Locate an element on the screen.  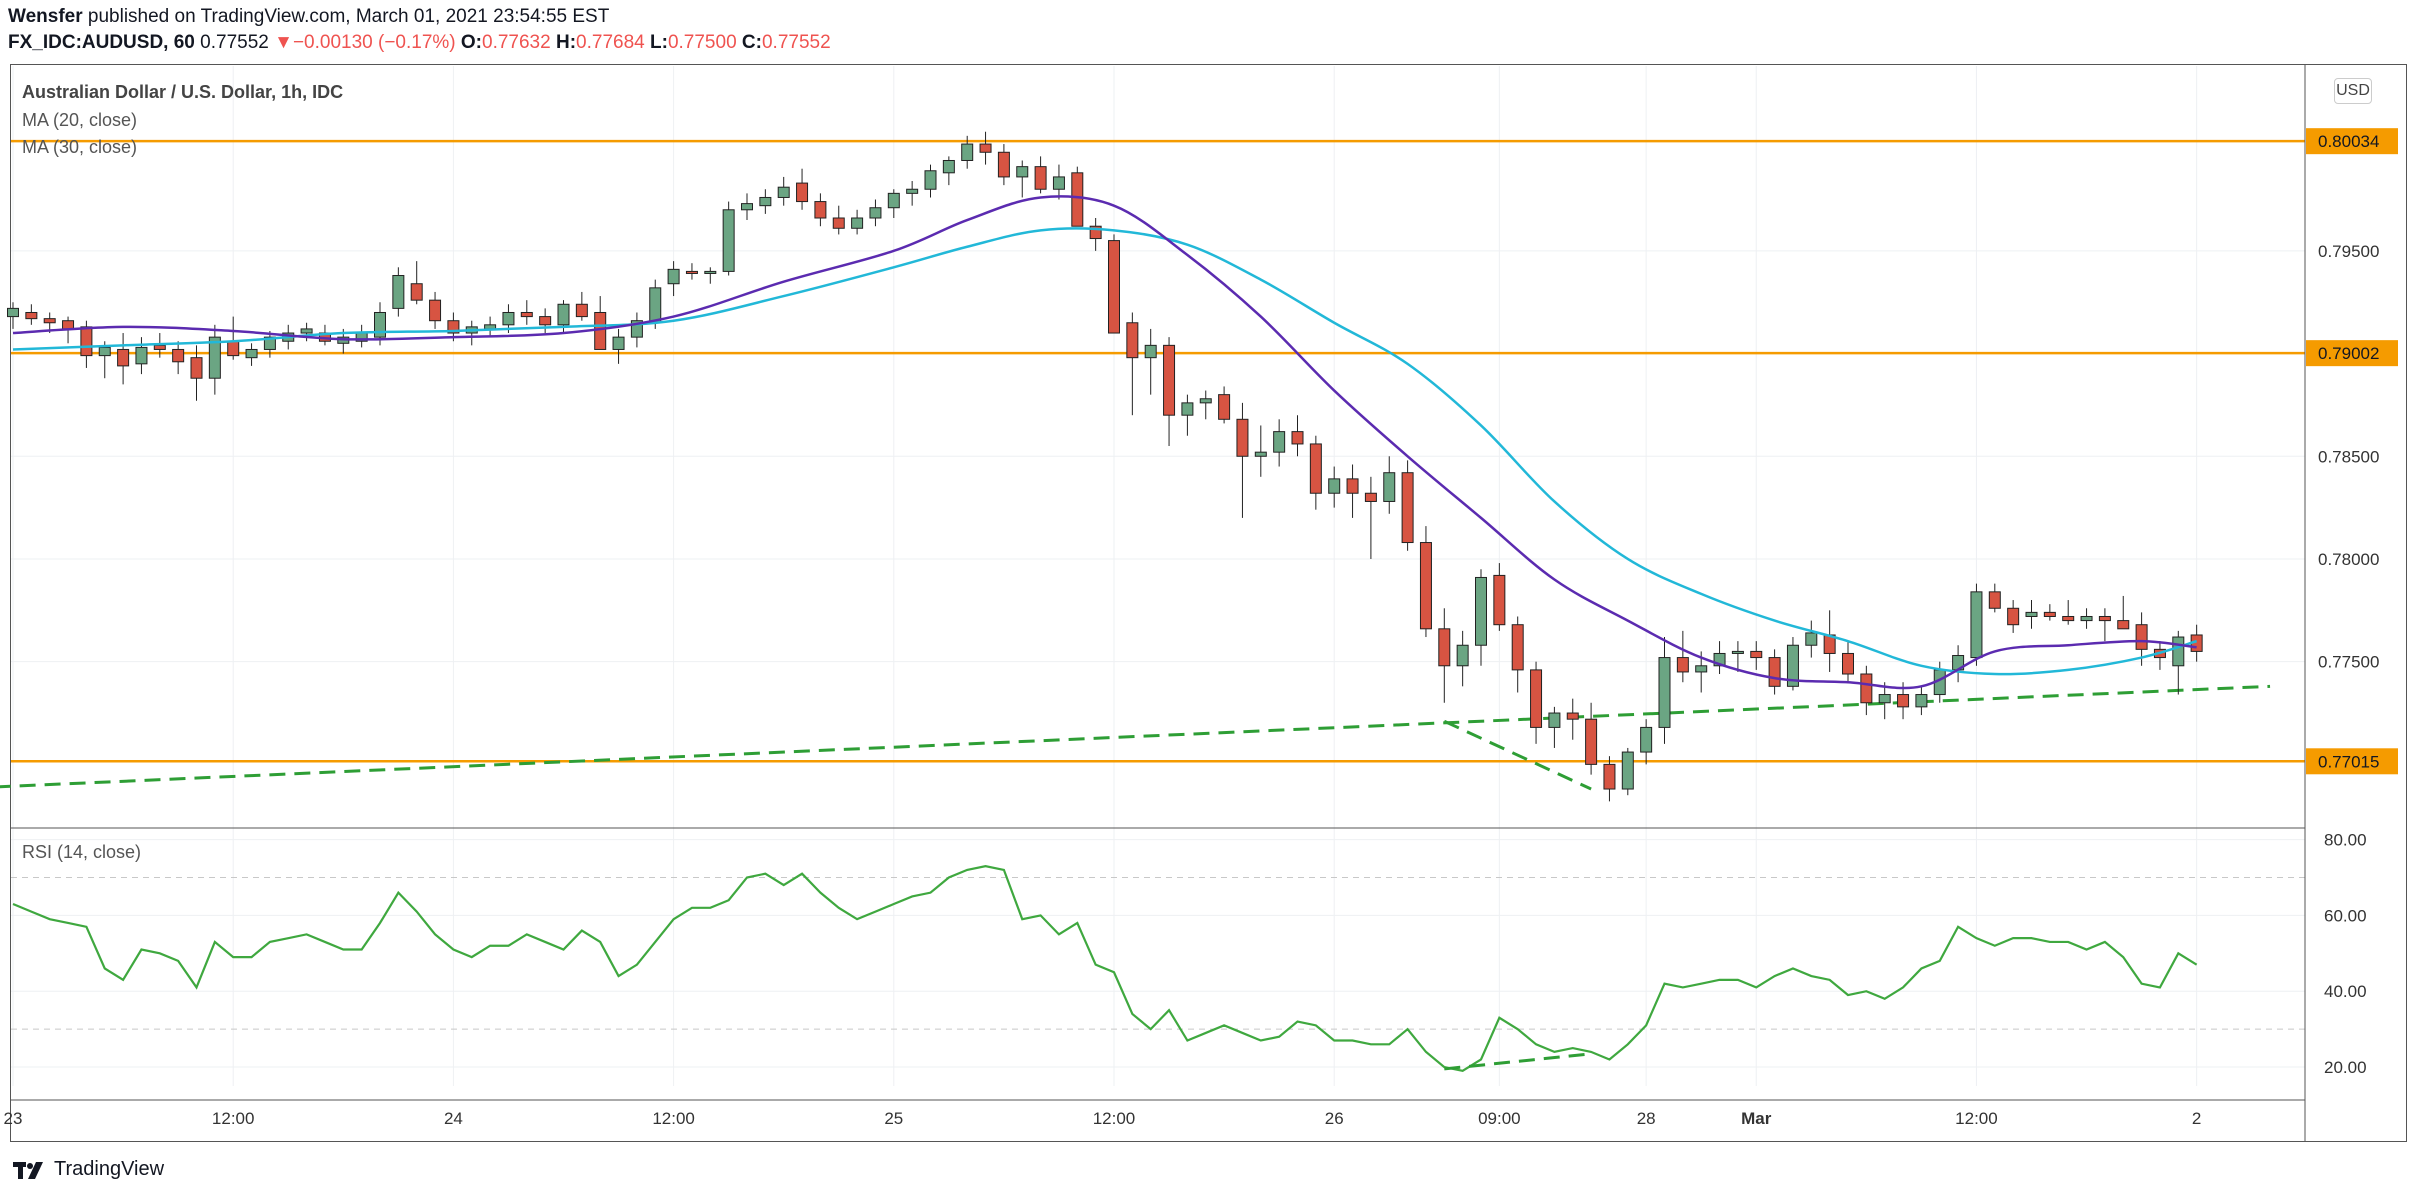
time-tick-label: 26 is located at coordinates (1334, 1118).